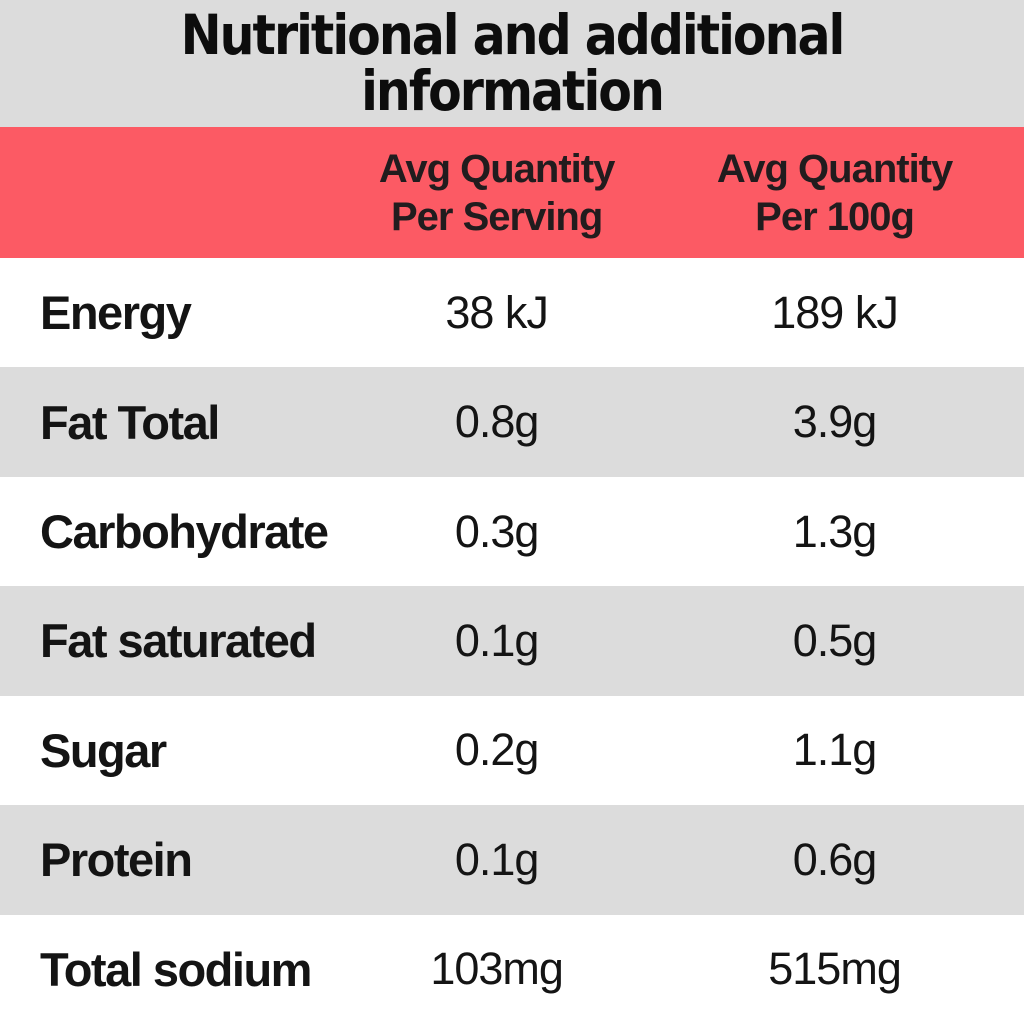  I want to click on table-row: Protein 0.1g 0.6g, so click(512, 860).